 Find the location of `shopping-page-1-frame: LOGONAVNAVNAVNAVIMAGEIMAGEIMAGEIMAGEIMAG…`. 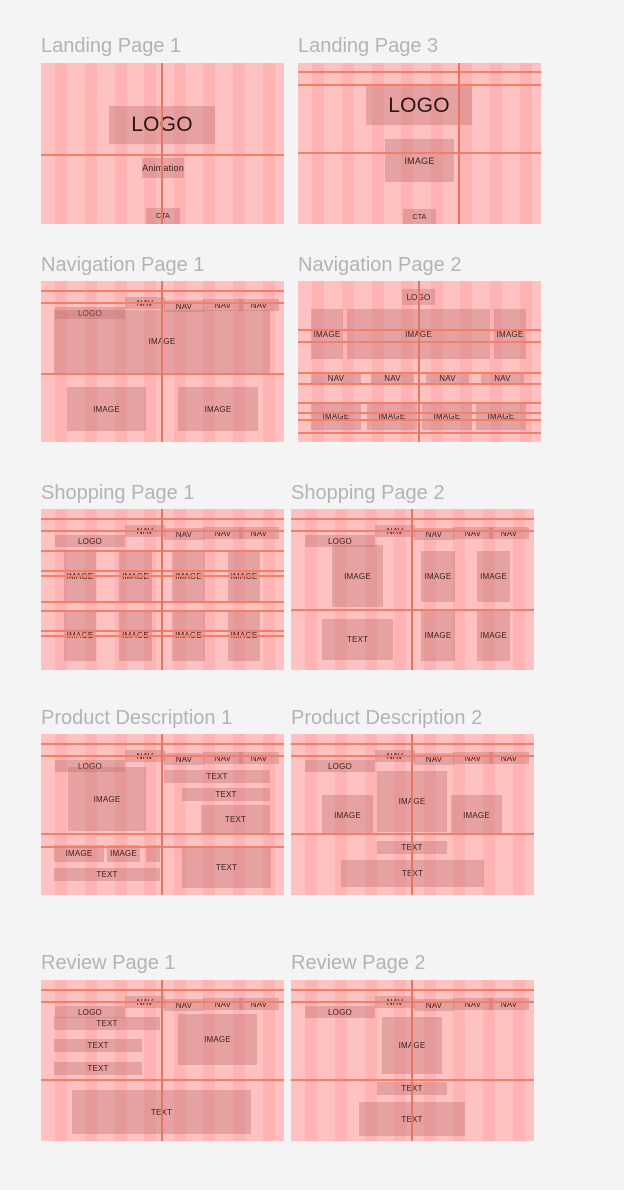

shopping-page-1-frame: LOGONAVNAVNAVNAVIMAGEIMAGEIMAGEIMAGEIMAG… is located at coordinates (162, 589).